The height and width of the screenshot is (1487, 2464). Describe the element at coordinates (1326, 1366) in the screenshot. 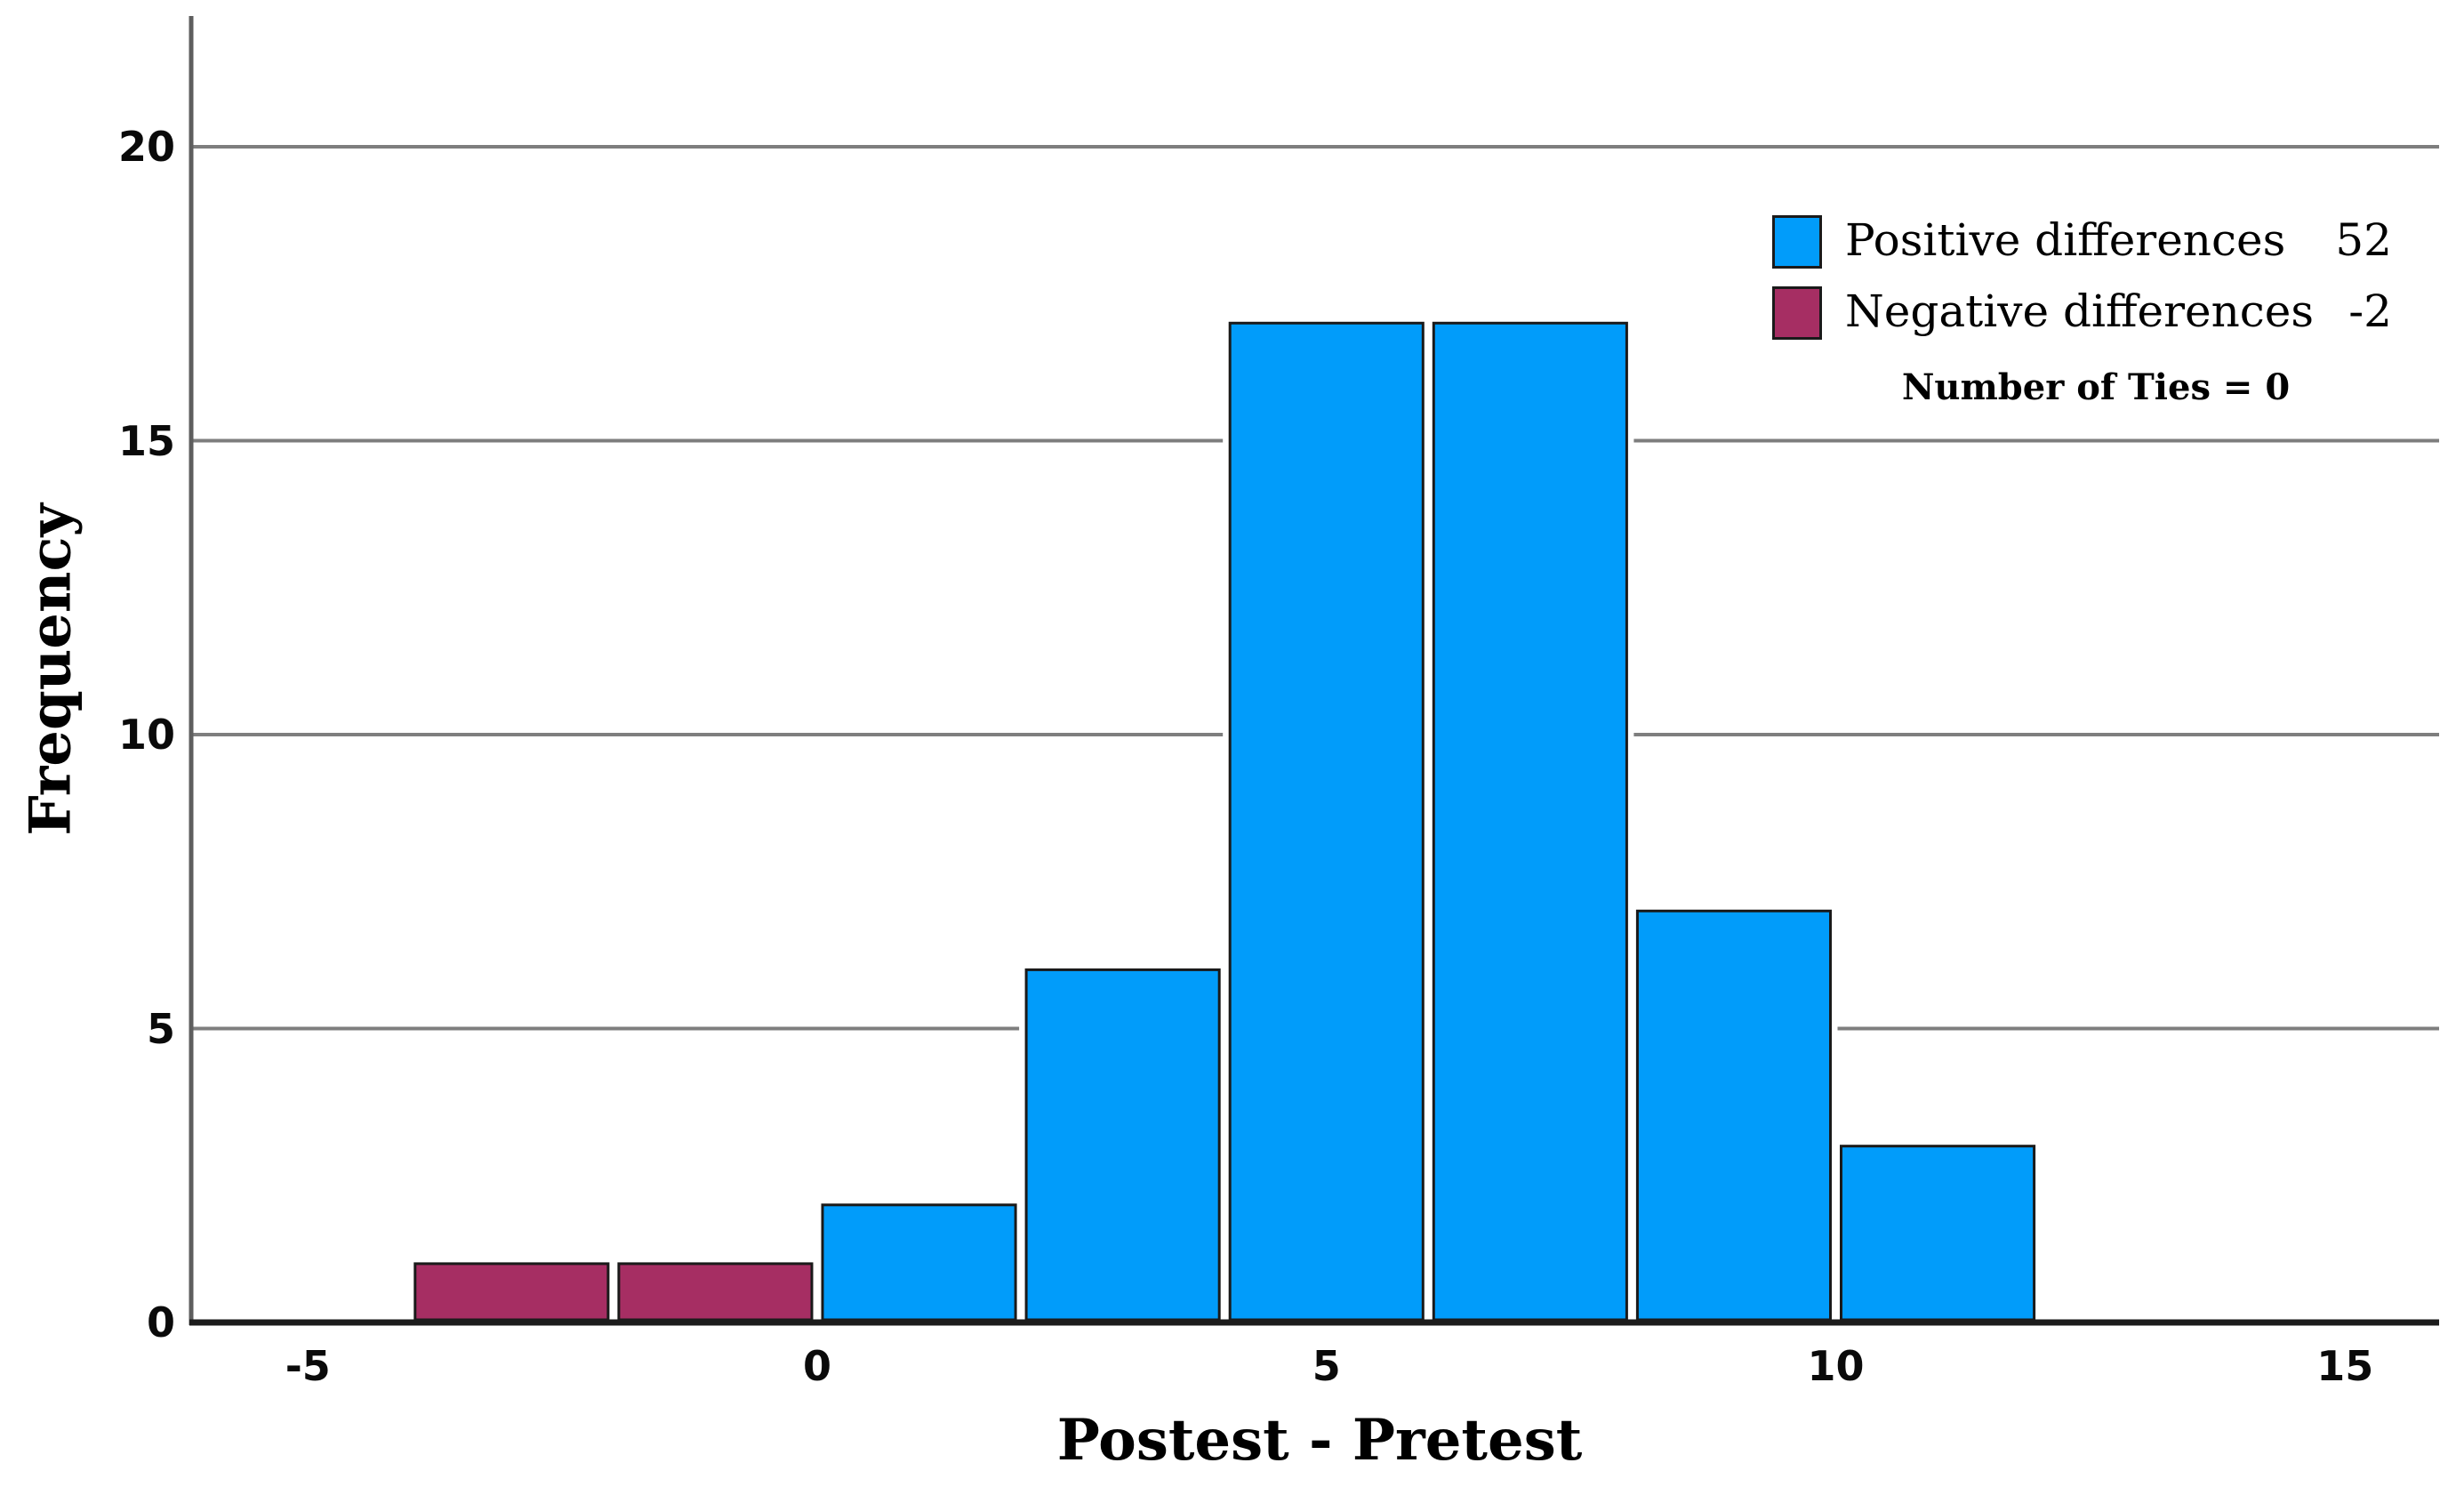

I see `x-tick-label-5: 5` at that location.